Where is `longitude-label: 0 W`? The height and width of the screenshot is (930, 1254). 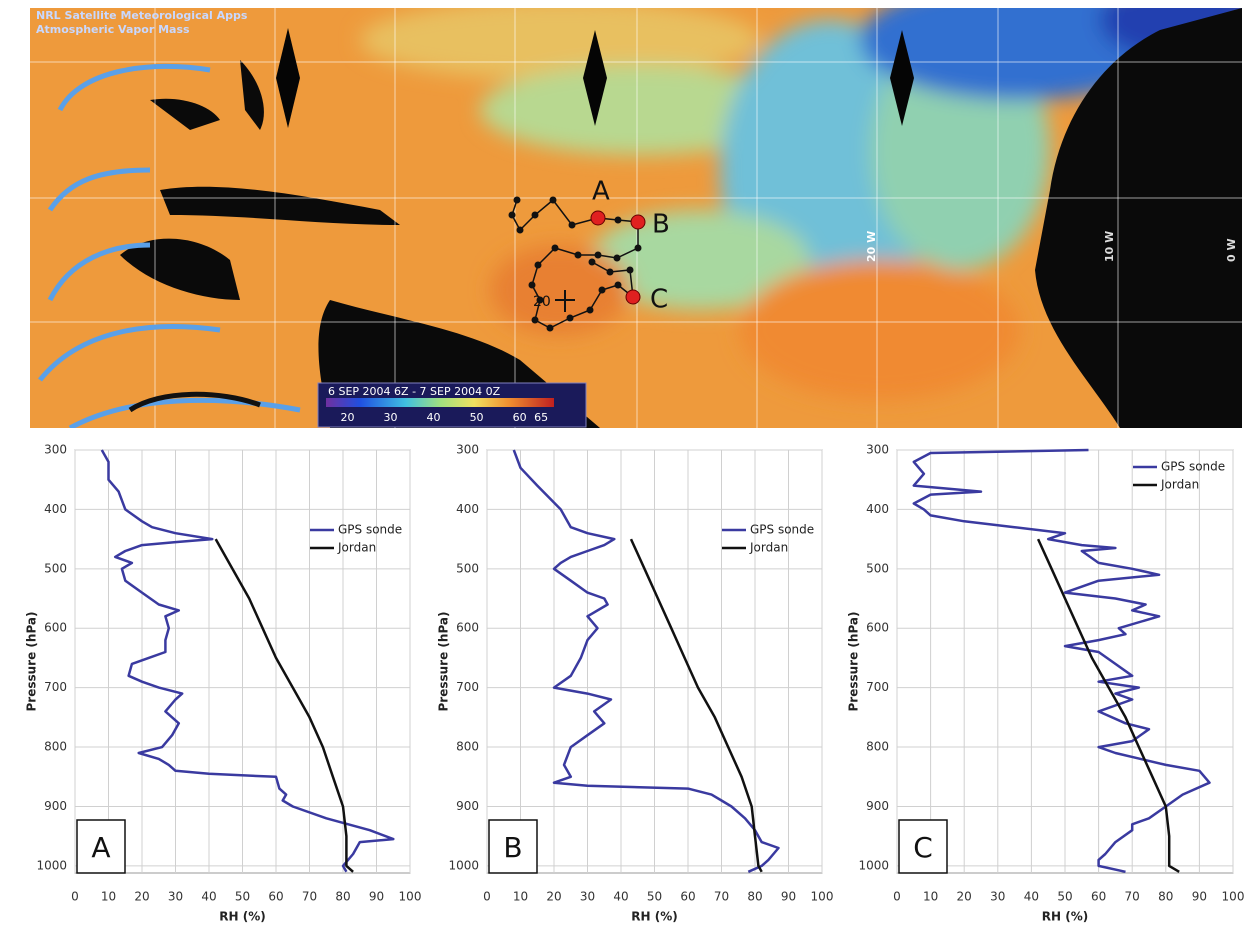 longitude-label: 0 W is located at coordinates (1231, 250).